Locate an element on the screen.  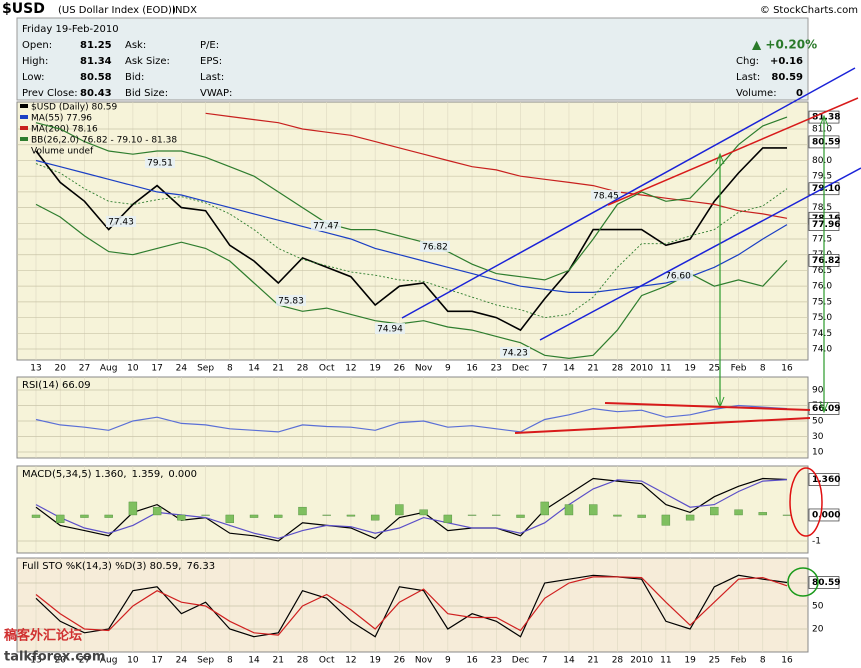
last-label: Last: is located at coordinates (748, 77).